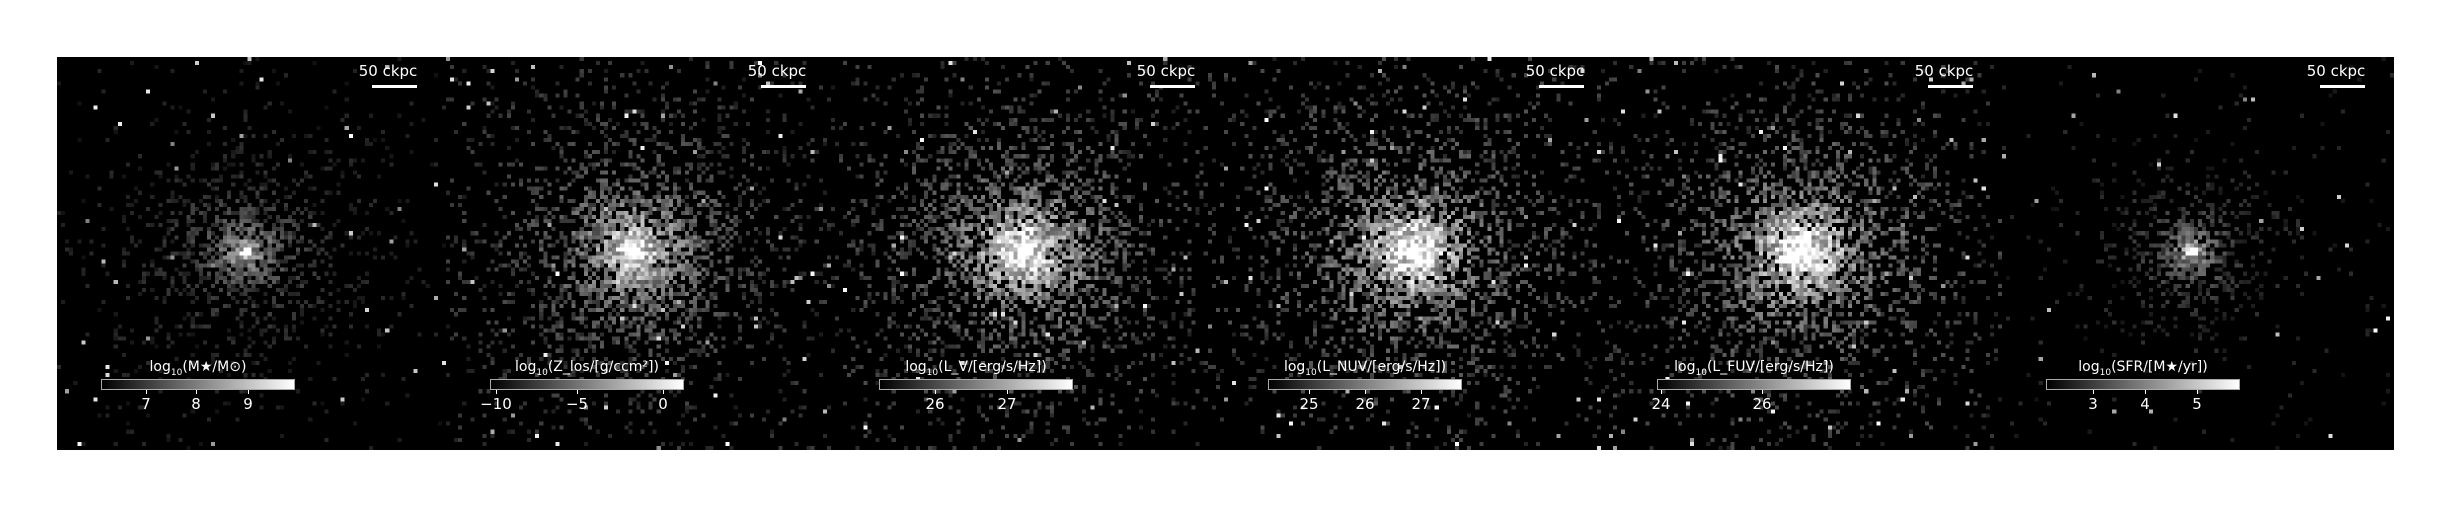  I want to click on colorbar-tick-label: 3, so click(2093, 404).